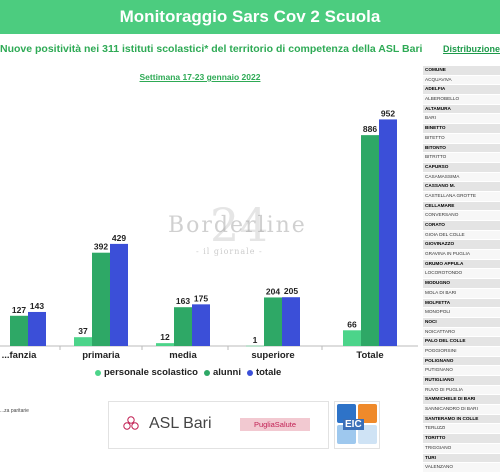 This screenshot has height=475, width=500. Describe the element at coordinates (101, 355) in the screenshot. I see `category-label-1: primaria` at that location.